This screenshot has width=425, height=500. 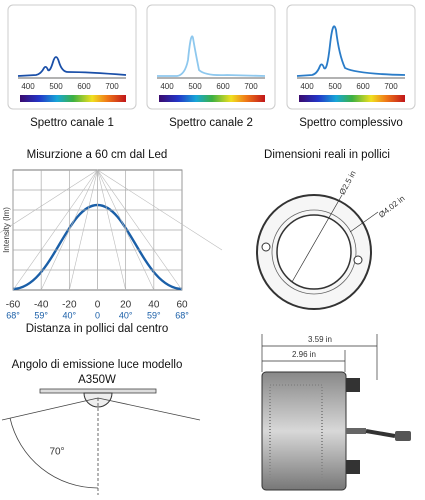 I want to click on spectrum-card: 400 500 600 700 Spettro canale 1, so click(x=72, y=66).